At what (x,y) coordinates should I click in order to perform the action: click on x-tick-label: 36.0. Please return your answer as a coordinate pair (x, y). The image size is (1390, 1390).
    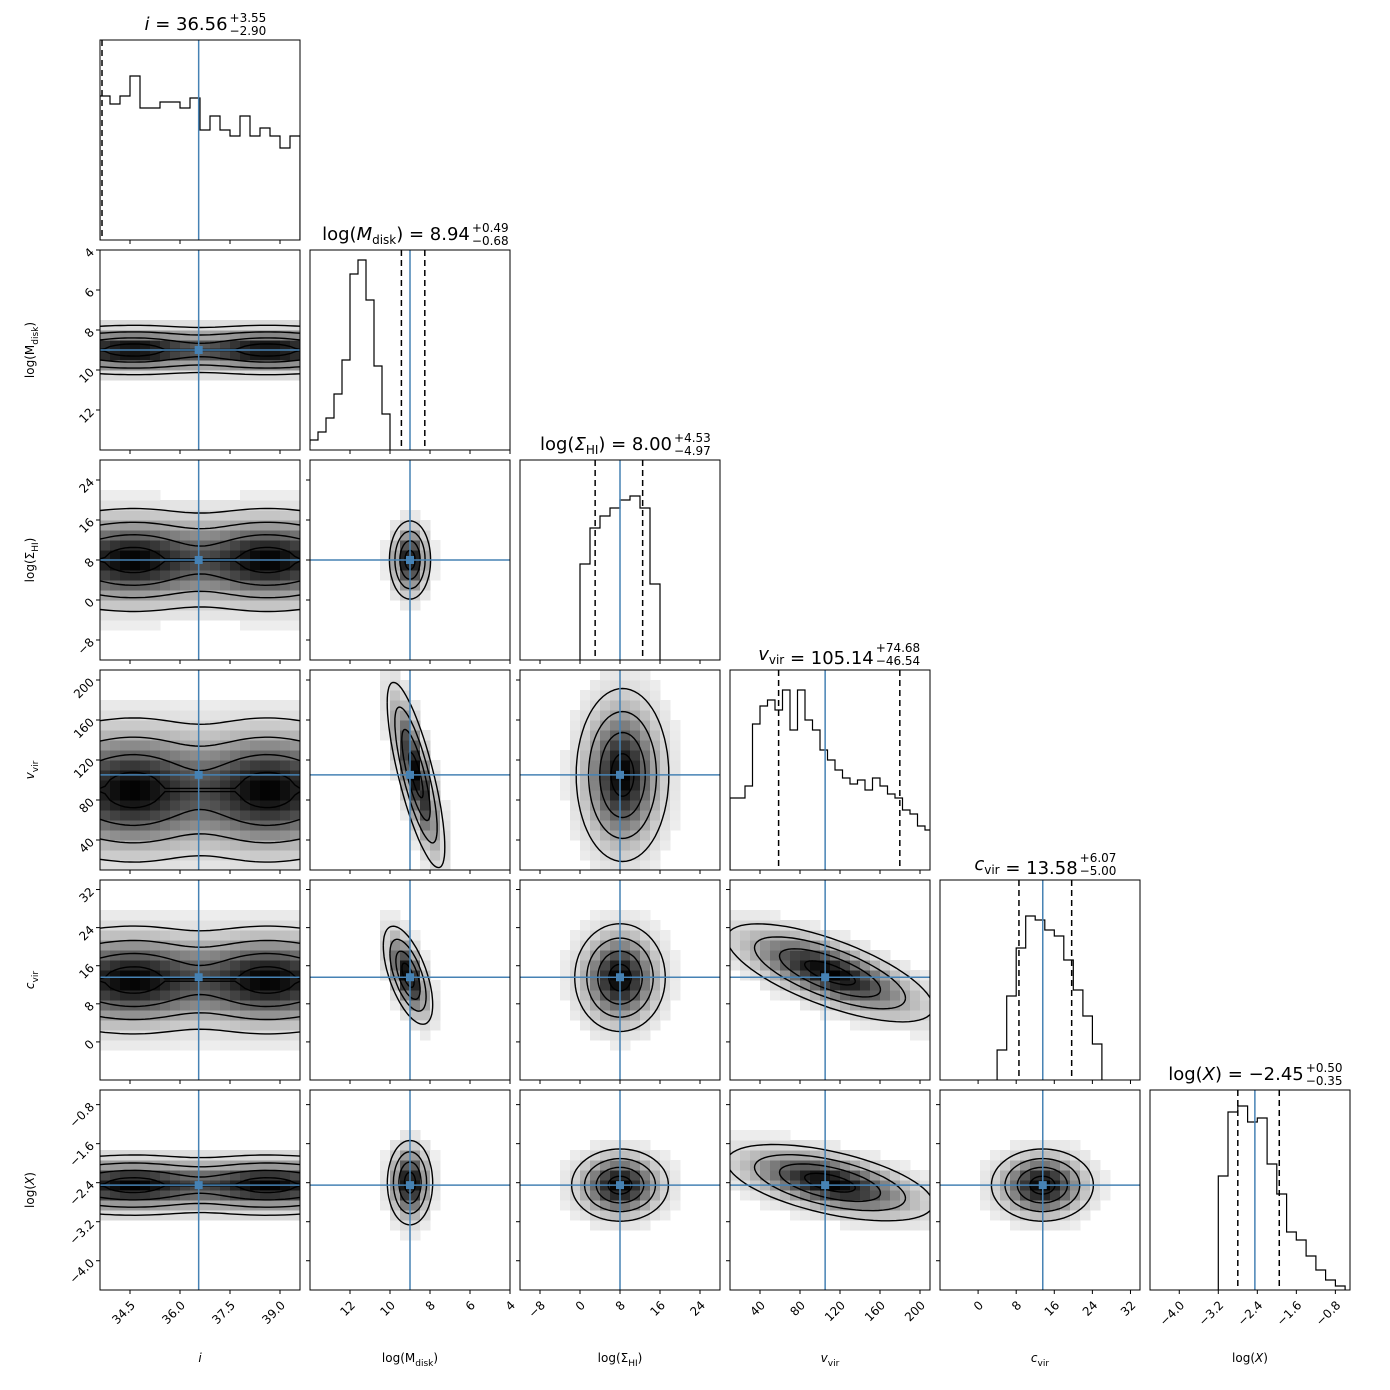
    Looking at the image, I should click on (173, 1312).